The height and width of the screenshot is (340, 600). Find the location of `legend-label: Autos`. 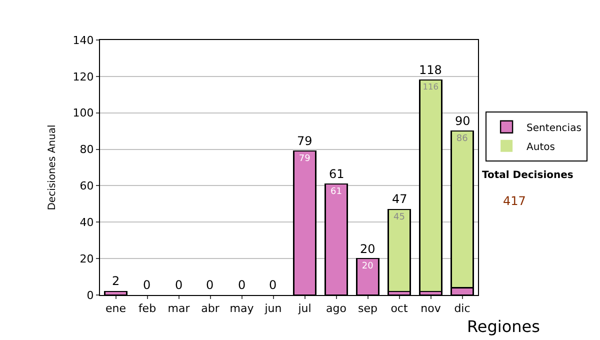

legend-label: Autos is located at coordinates (540, 147).